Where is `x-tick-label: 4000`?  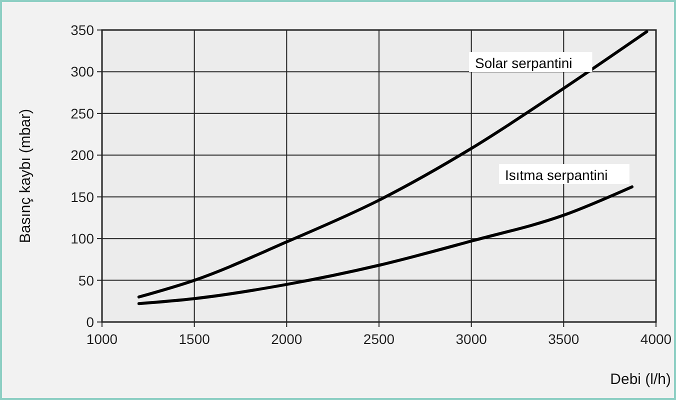
x-tick-label: 4000 is located at coordinates (656, 339).